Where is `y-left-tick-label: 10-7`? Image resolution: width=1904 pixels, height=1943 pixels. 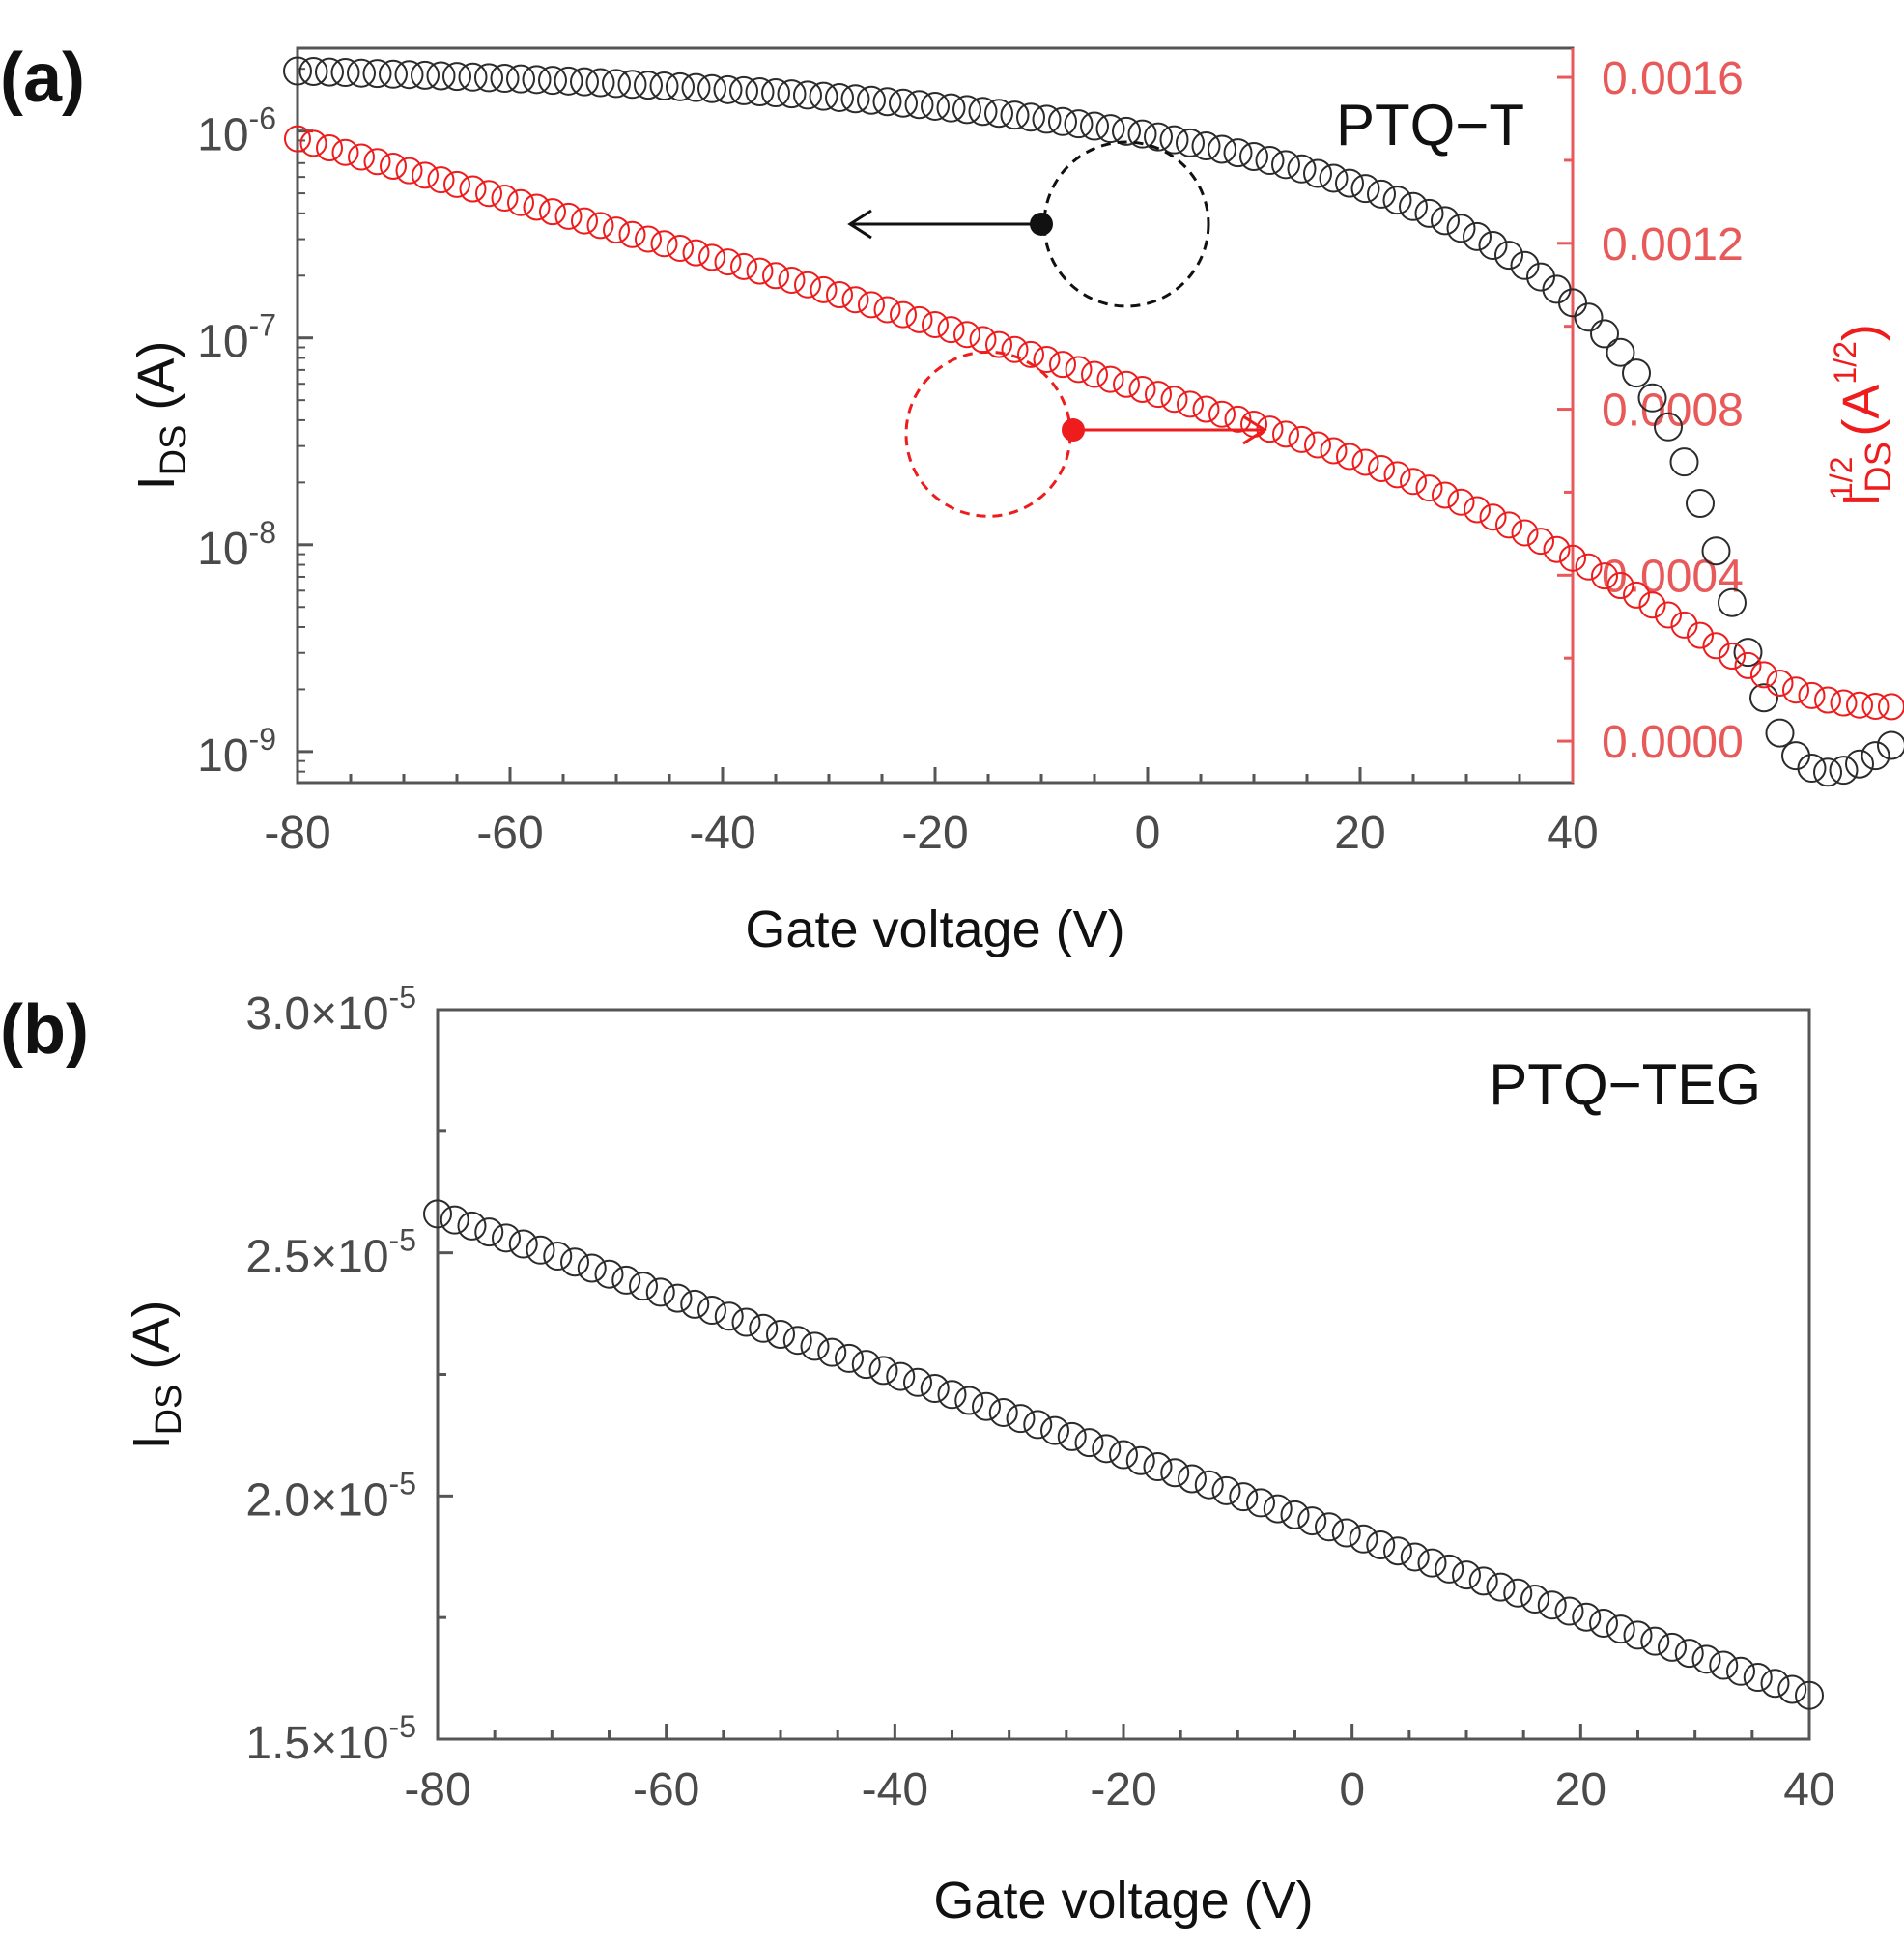 y-left-tick-label: 10-7 is located at coordinates (237, 338).